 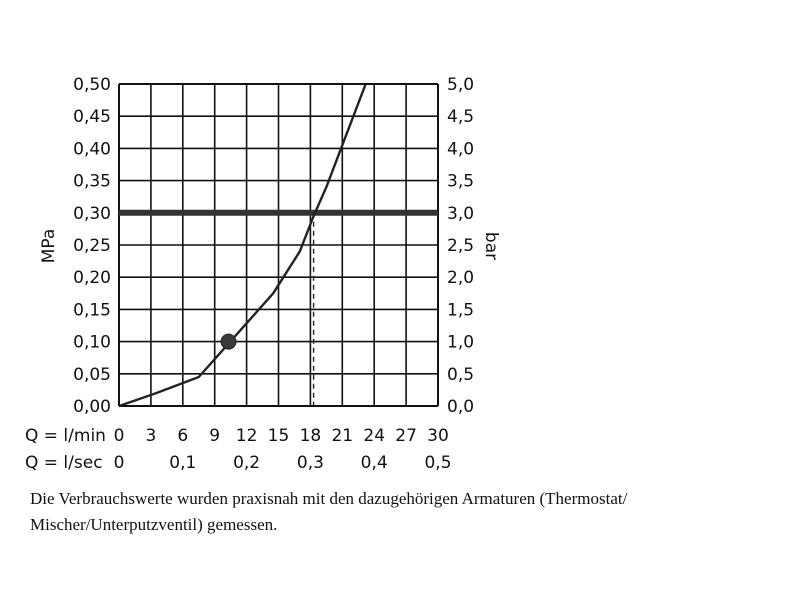 I want to click on y-left-axis-title: MPa, so click(x=49, y=246).